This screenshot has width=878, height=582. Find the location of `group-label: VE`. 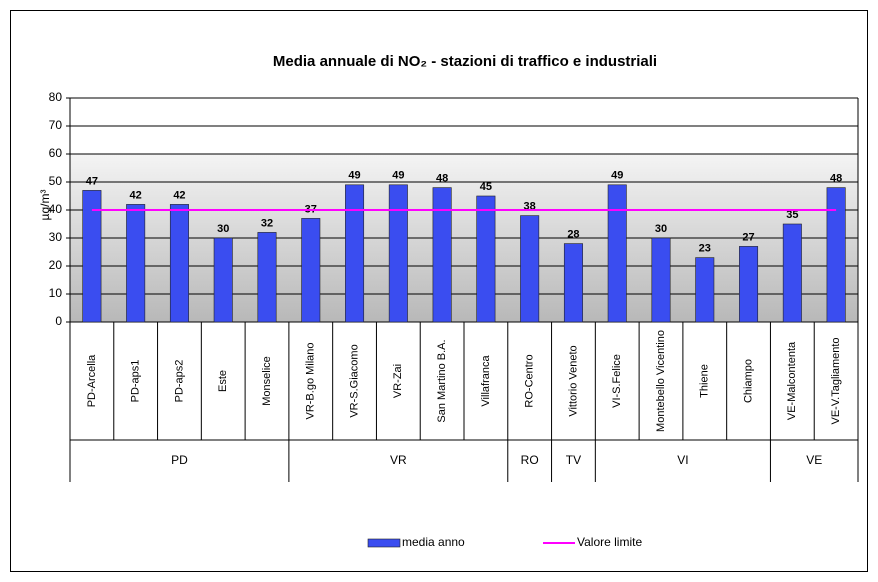

group-label: VE is located at coordinates (814, 460).